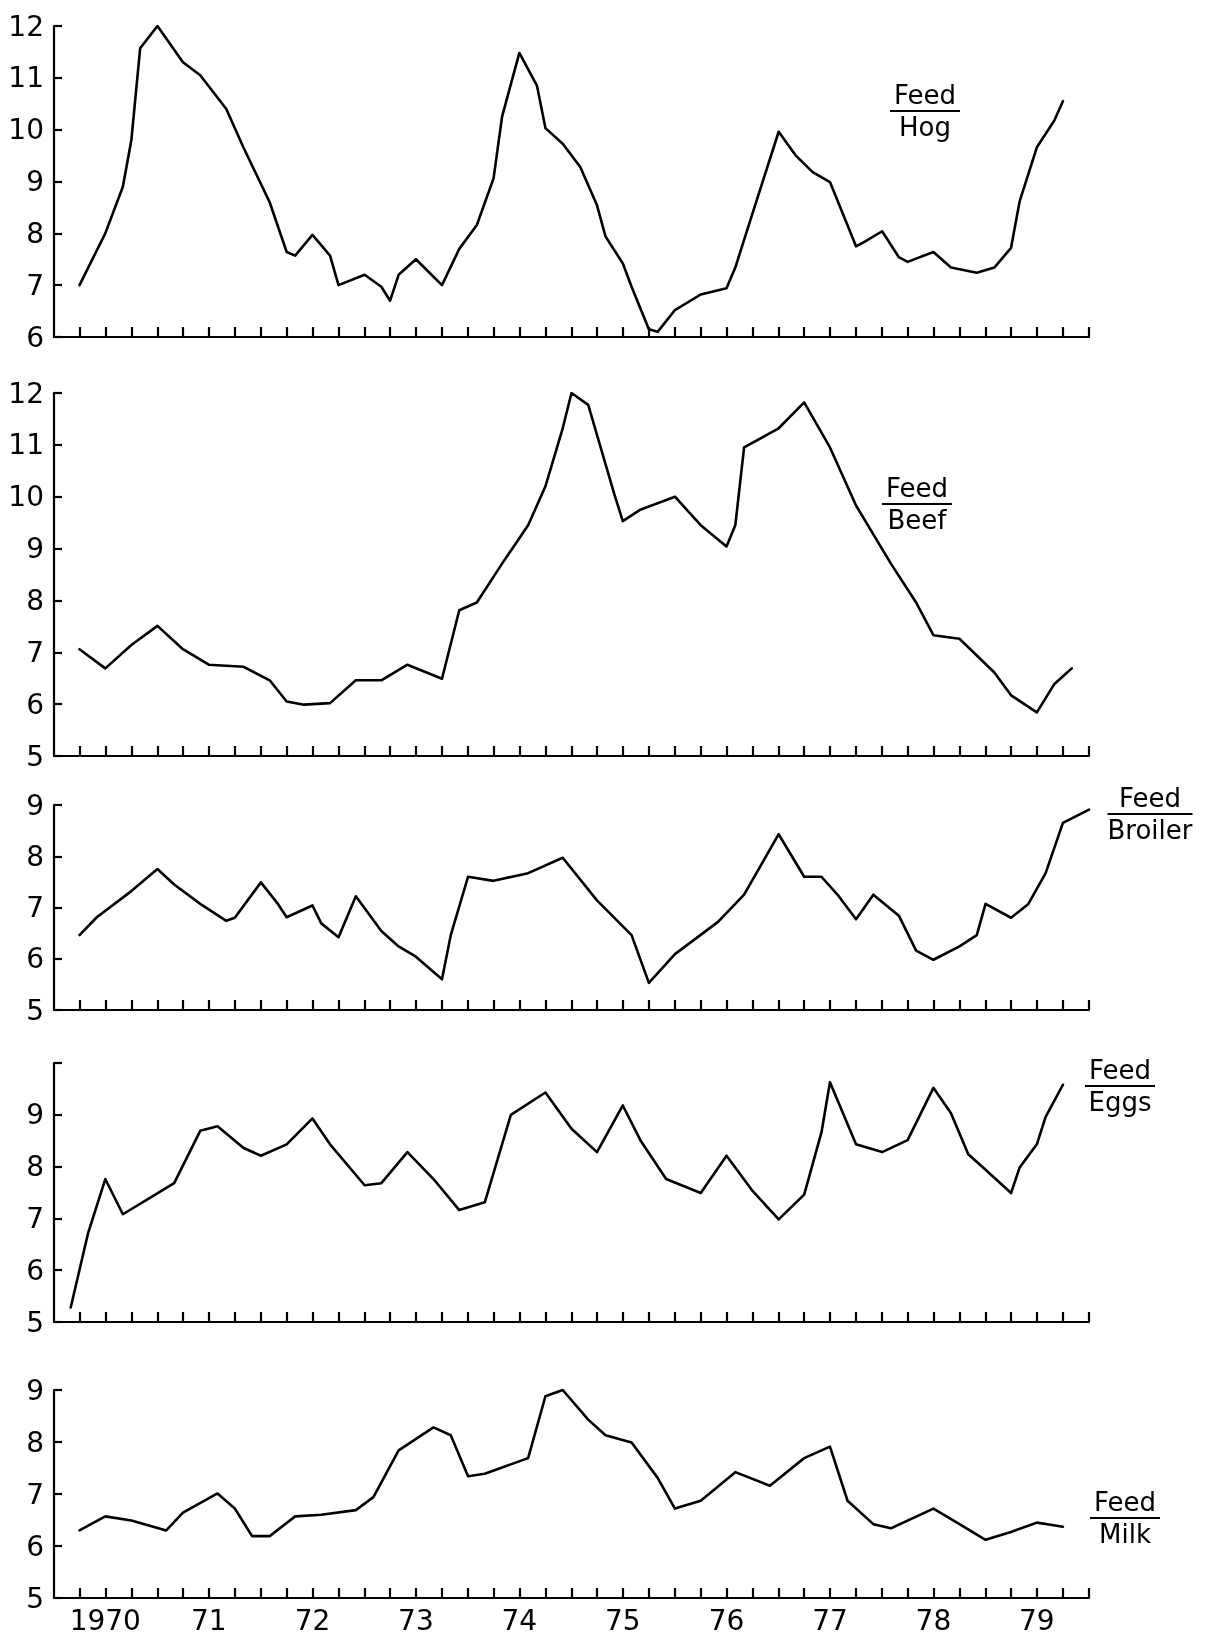  I want to click on x-tick-label: 72, so click(312, 1620).